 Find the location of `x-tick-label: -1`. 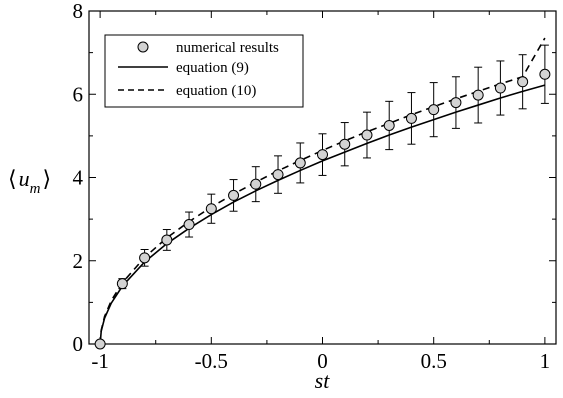

x-tick-label: -1 is located at coordinates (100, 361).